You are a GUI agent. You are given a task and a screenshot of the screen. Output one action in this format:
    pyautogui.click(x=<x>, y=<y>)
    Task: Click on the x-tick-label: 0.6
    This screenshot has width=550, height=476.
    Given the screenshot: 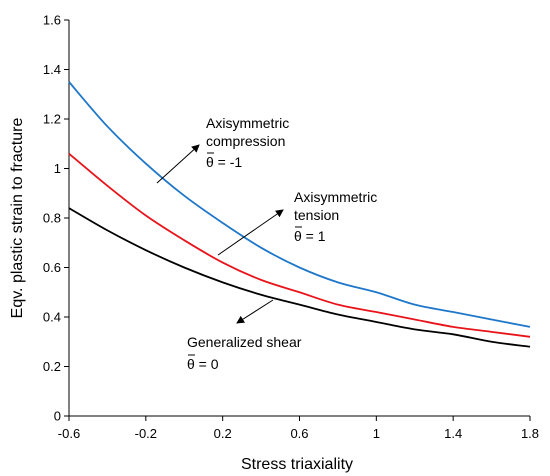 What is the action you would take?
    pyautogui.click(x=299, y=433)
    